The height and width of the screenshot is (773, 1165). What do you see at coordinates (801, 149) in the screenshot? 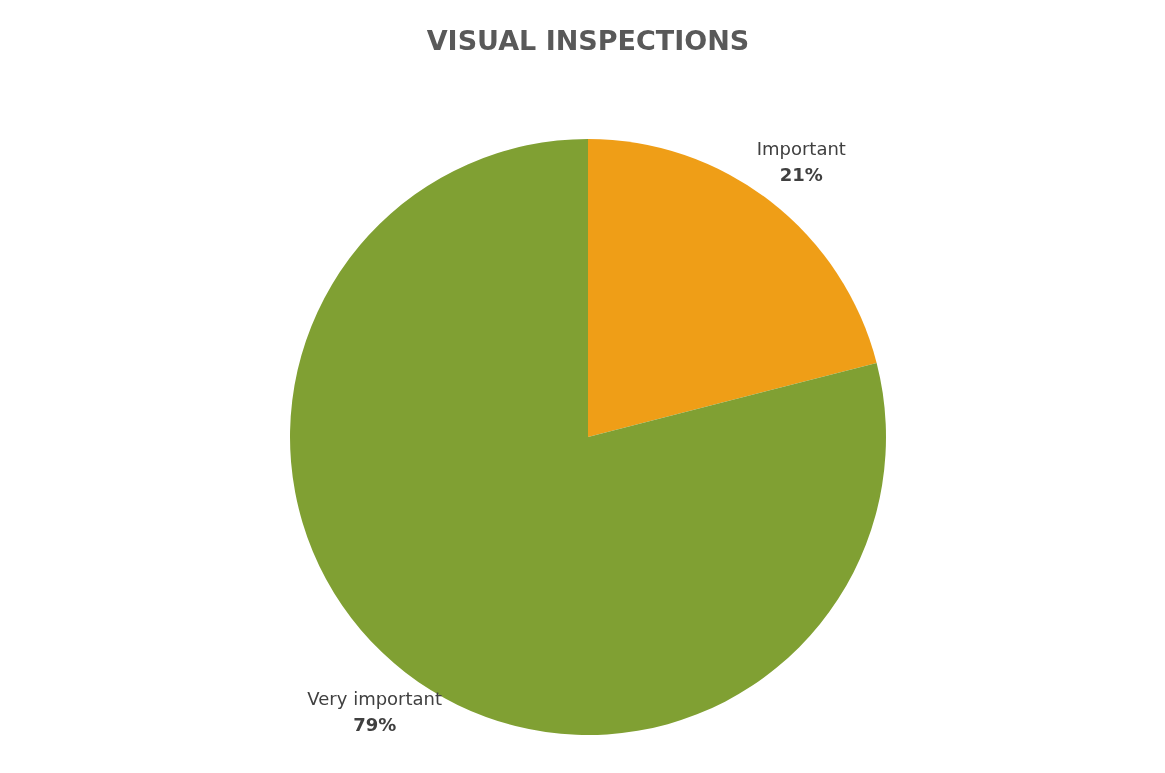
I see `slice-label: Important` at bounding box center [801, 149].